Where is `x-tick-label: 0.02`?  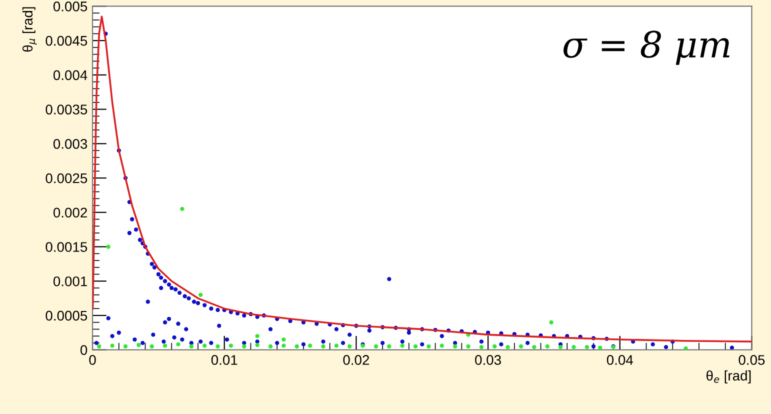
x-tick-label: 0.02 is located at coordinates (356, 360).